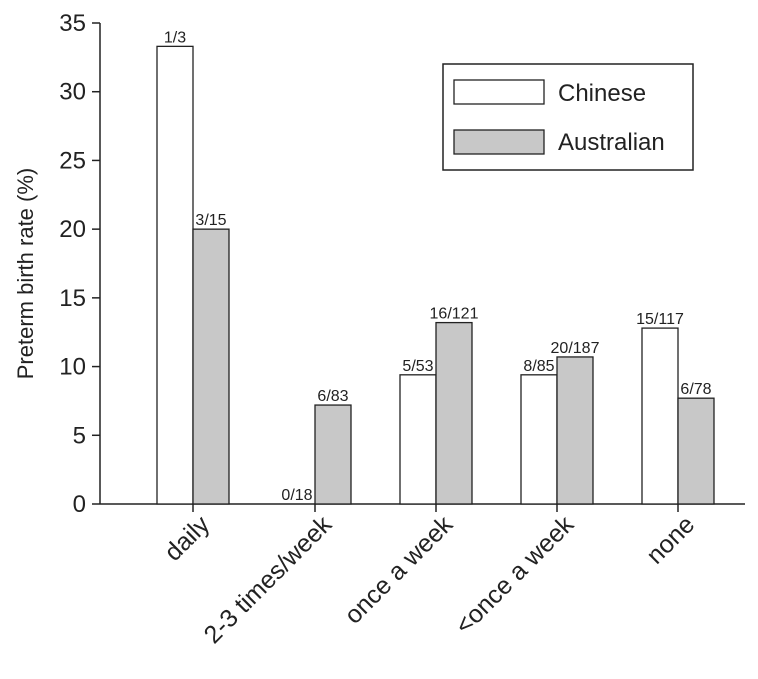 The width and height of the screenshot is (758, 679). What do you see at coordinates (79, 435) in the screenshot?
I see `y-tick-label: 5` at bounding box center [79, 435].